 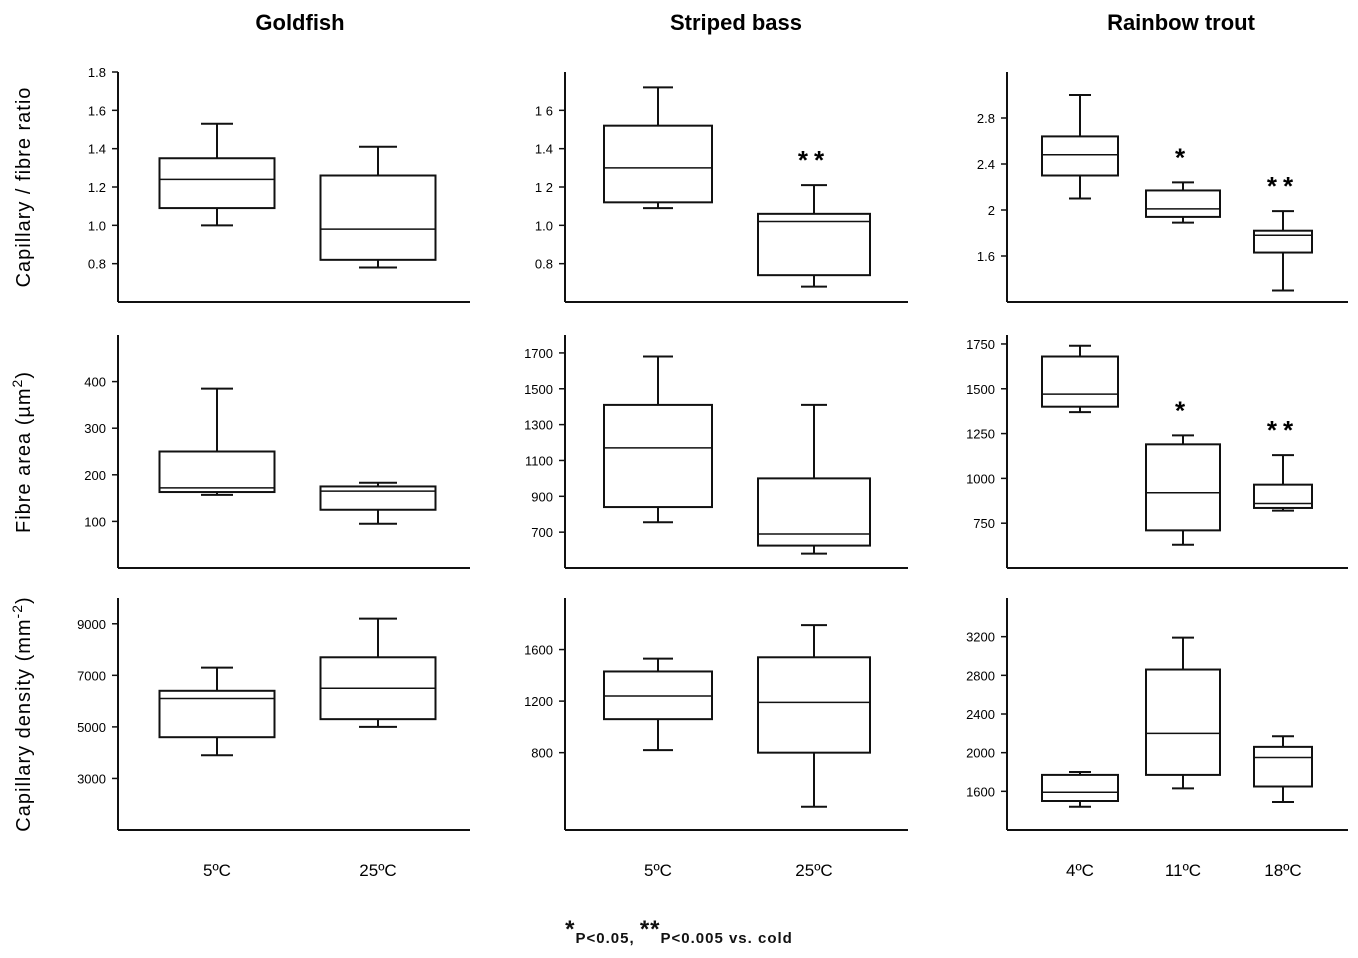 What do you see at coordinates (542, 753) in the screenshot?
I see `striped-bass-capillary-density-tick-label: 800` at bounding box center [542, 753].